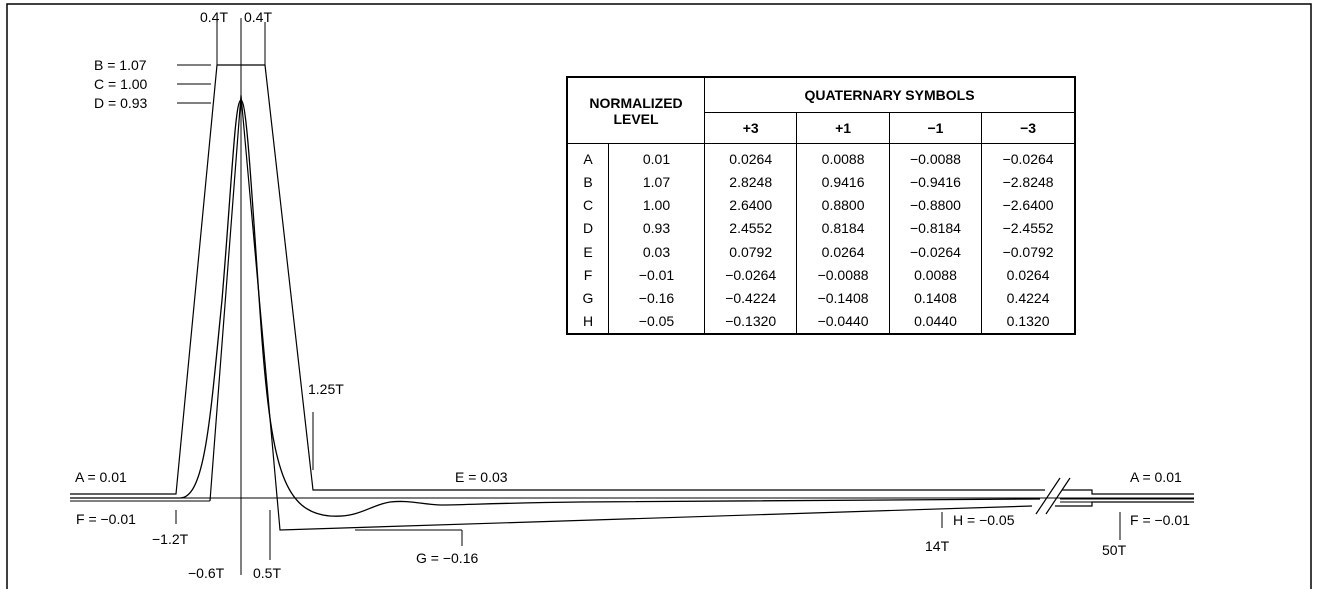  I want to click on label-level-g: G = −0.16, so click(447, 558).